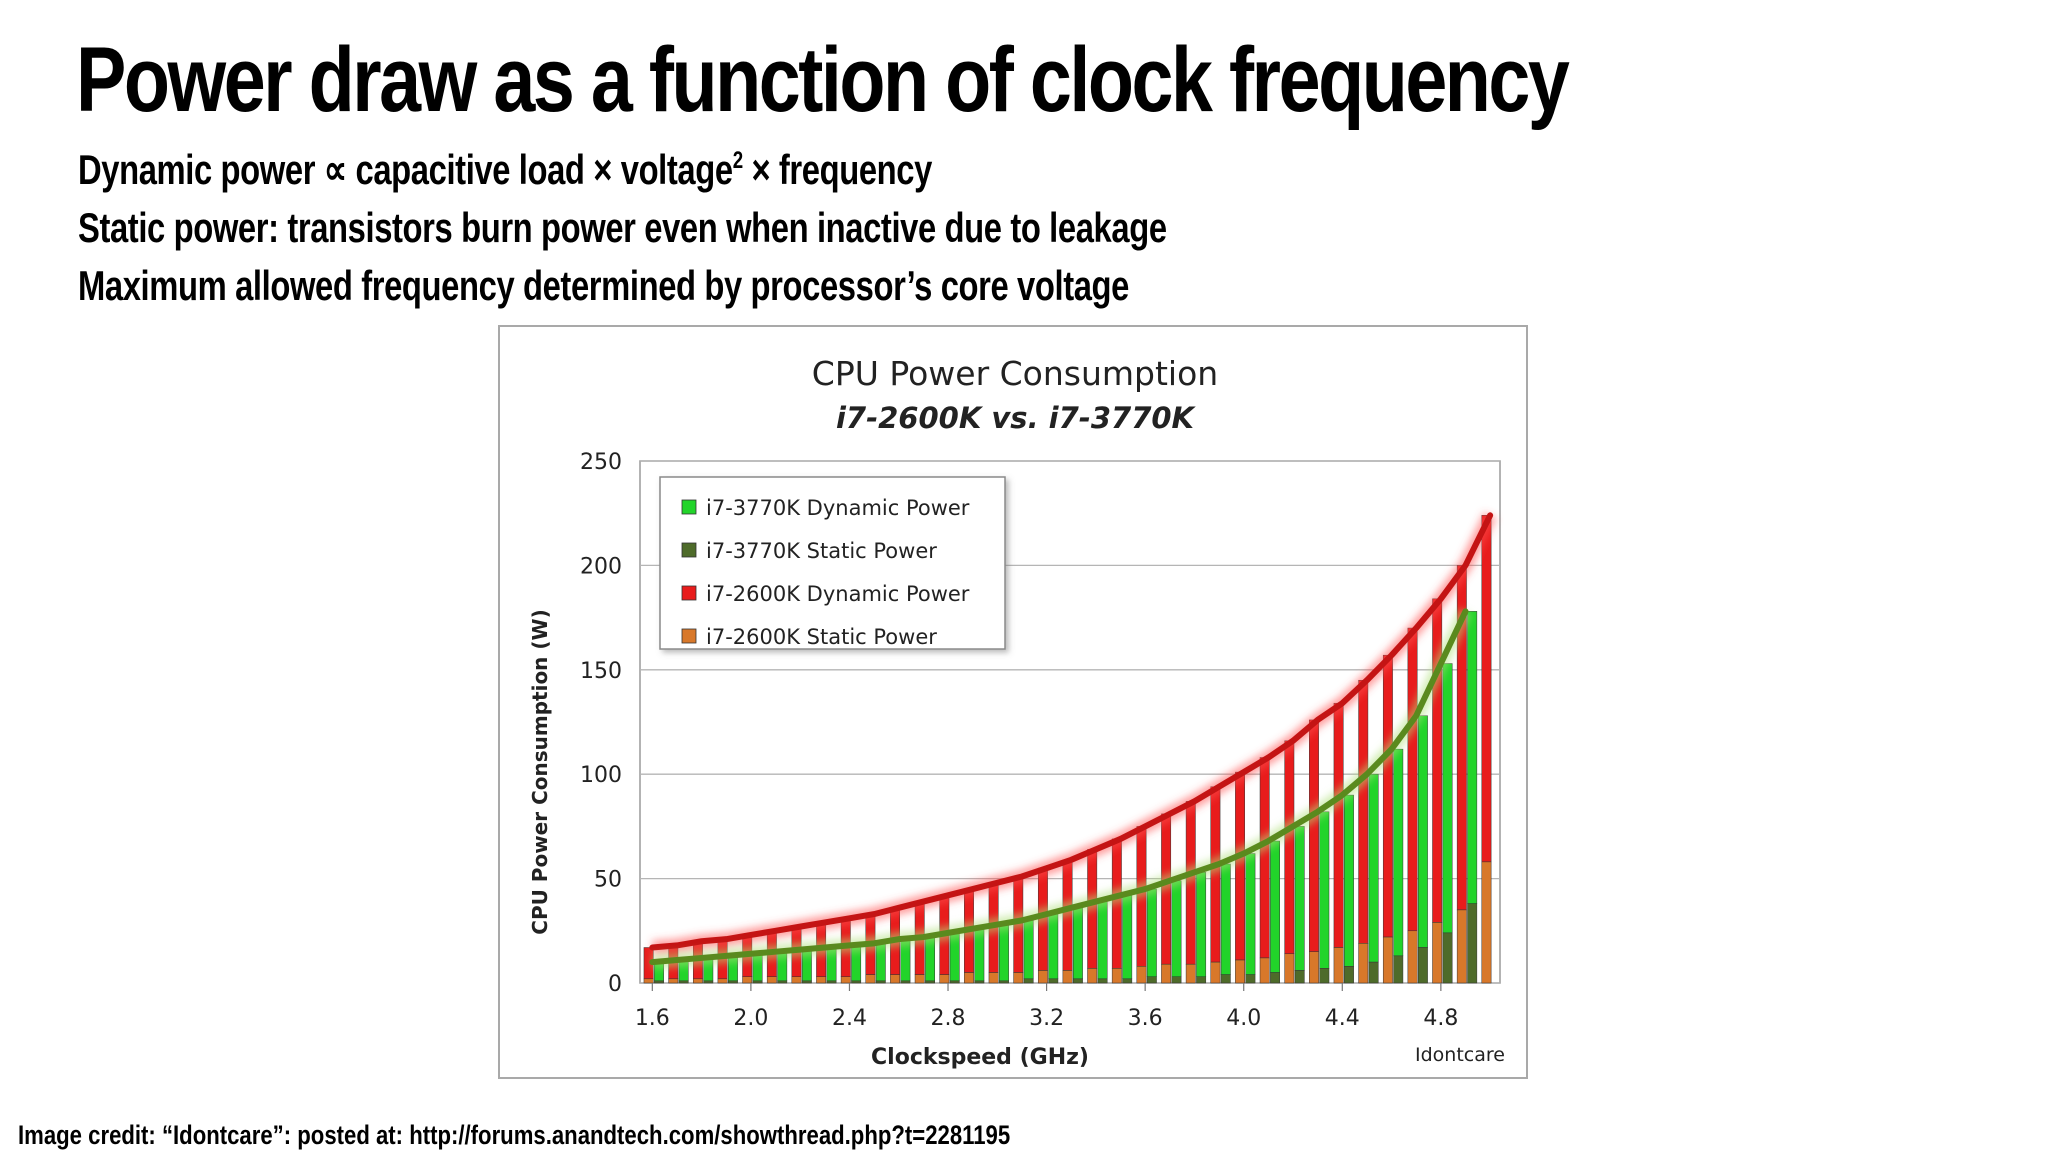 The height and width of the screenshot is (1152, 2048). What do you see at coordinates (821, 637) in the screenshot?
I see `legend-label: i7-2600K Static Power` at bounding box center [821, 637].